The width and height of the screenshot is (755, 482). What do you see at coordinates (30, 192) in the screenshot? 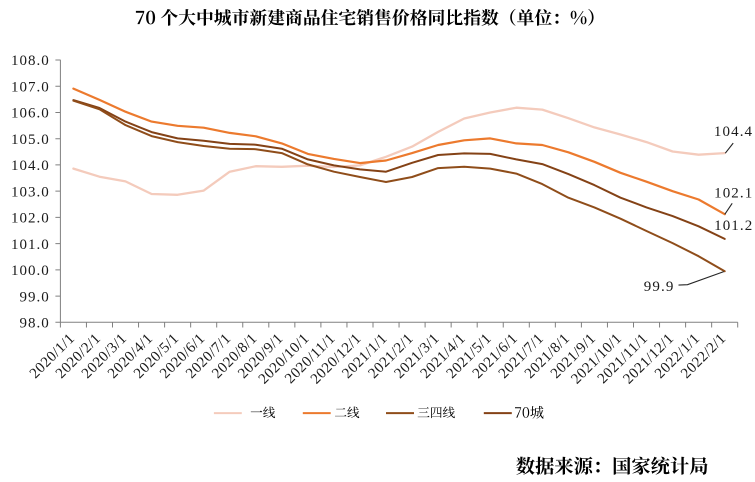
I see `svg-text: 103.0` at bounding box center [30, 192].